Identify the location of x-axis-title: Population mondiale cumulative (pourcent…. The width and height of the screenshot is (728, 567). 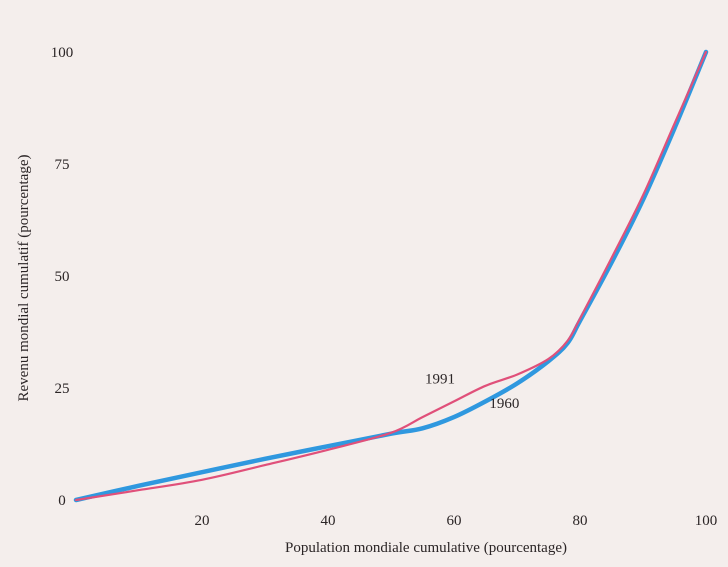
(426, 548).